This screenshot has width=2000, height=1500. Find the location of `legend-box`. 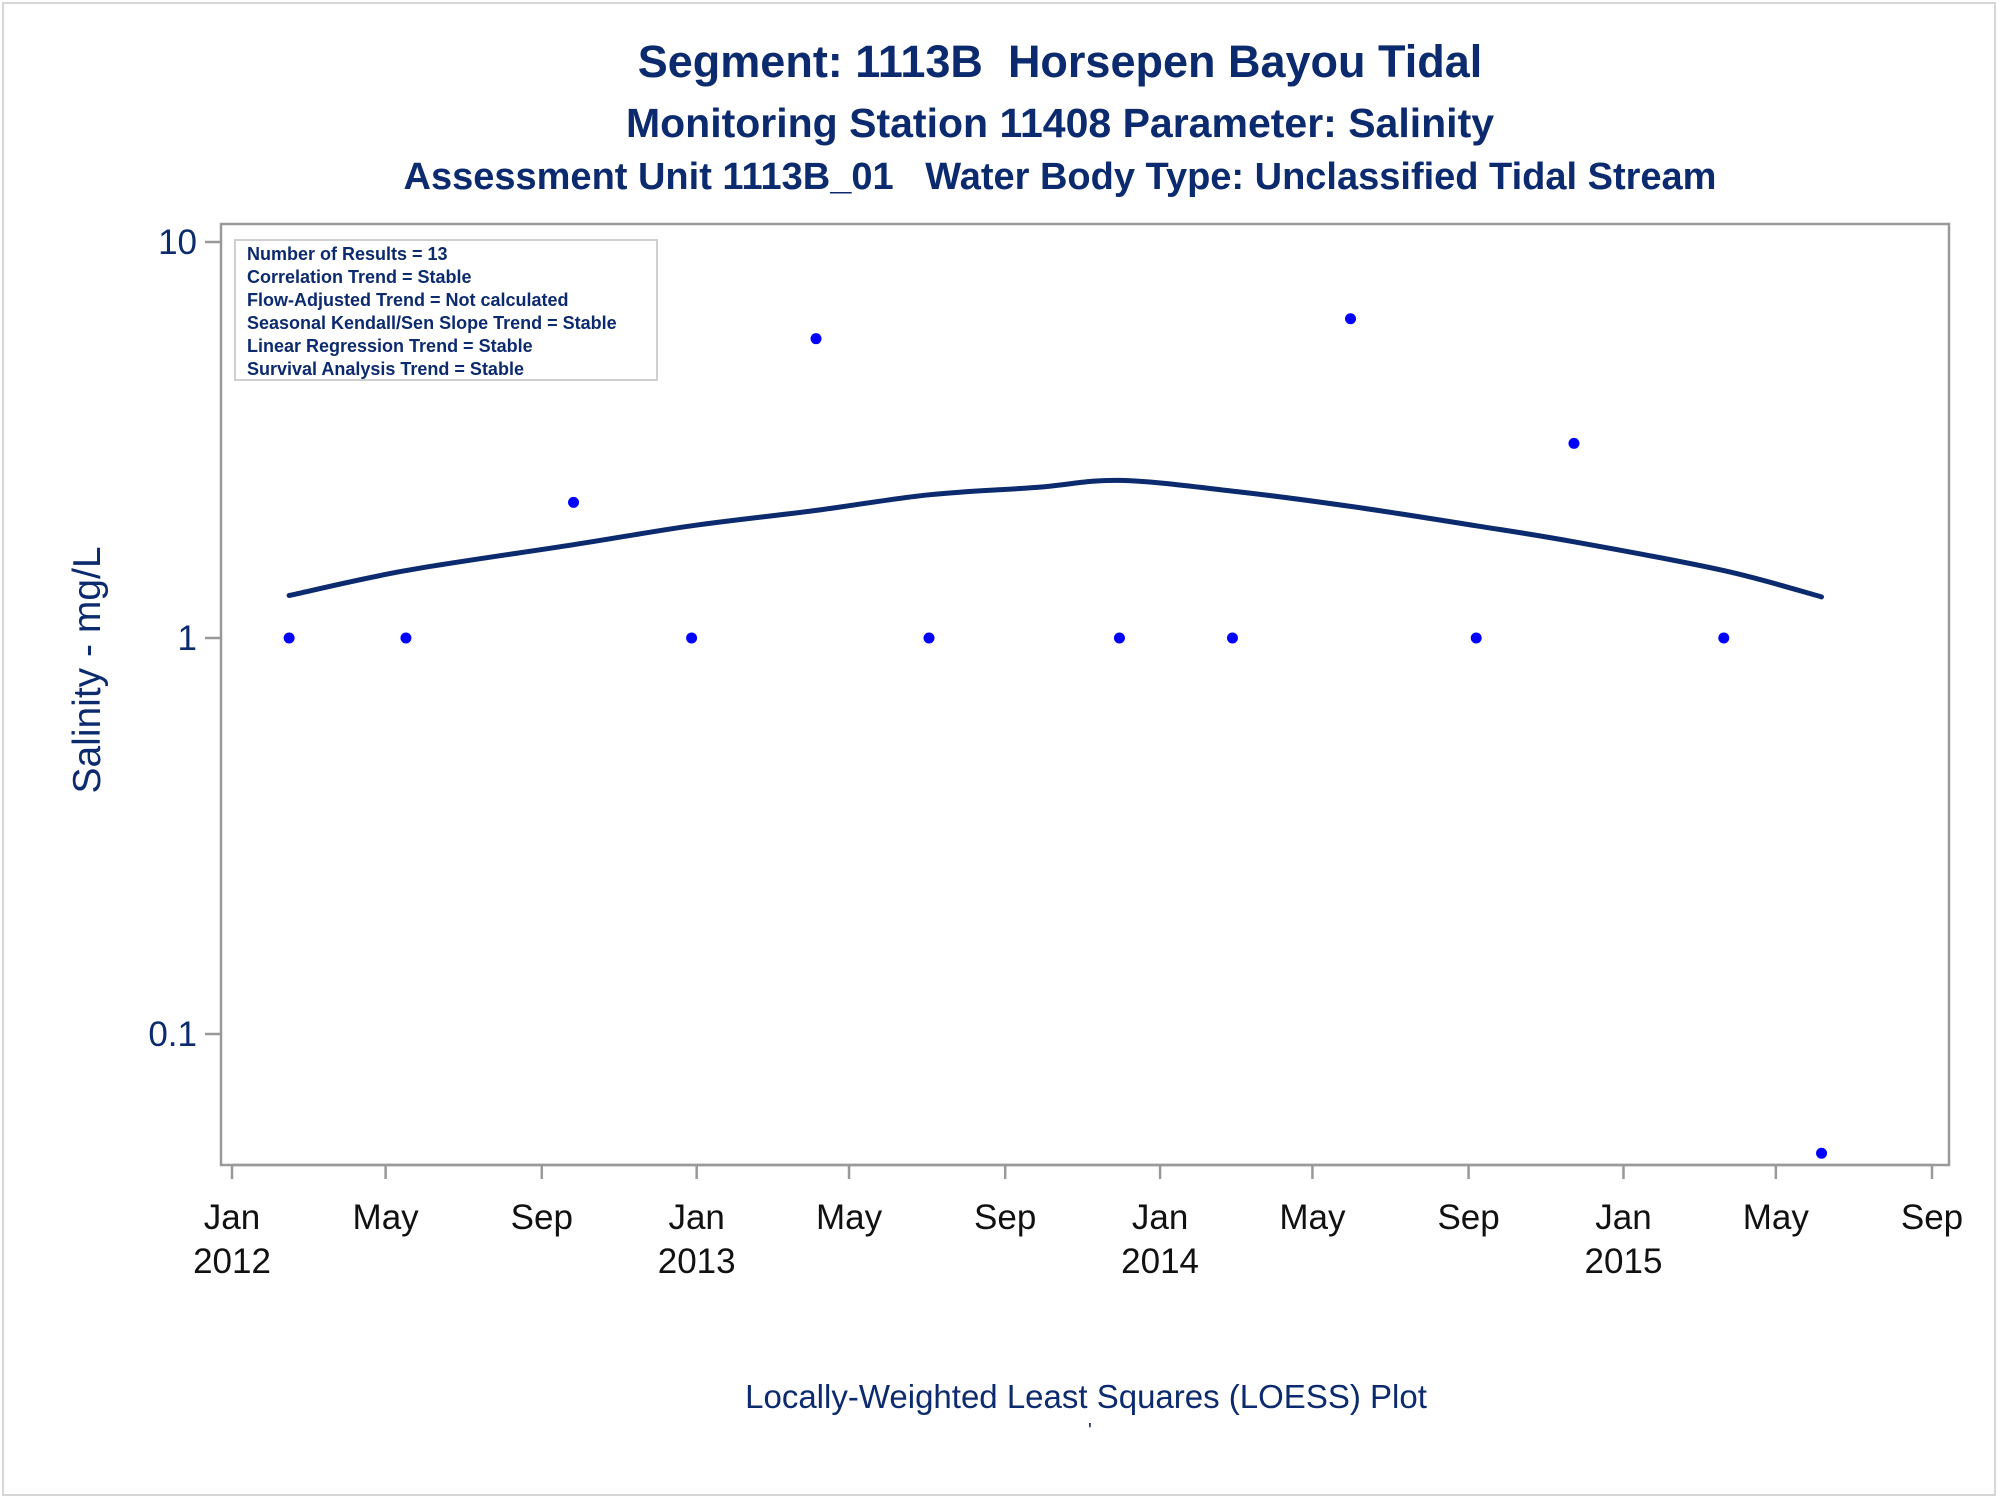

legend-box is located at coordinates (446, 310).